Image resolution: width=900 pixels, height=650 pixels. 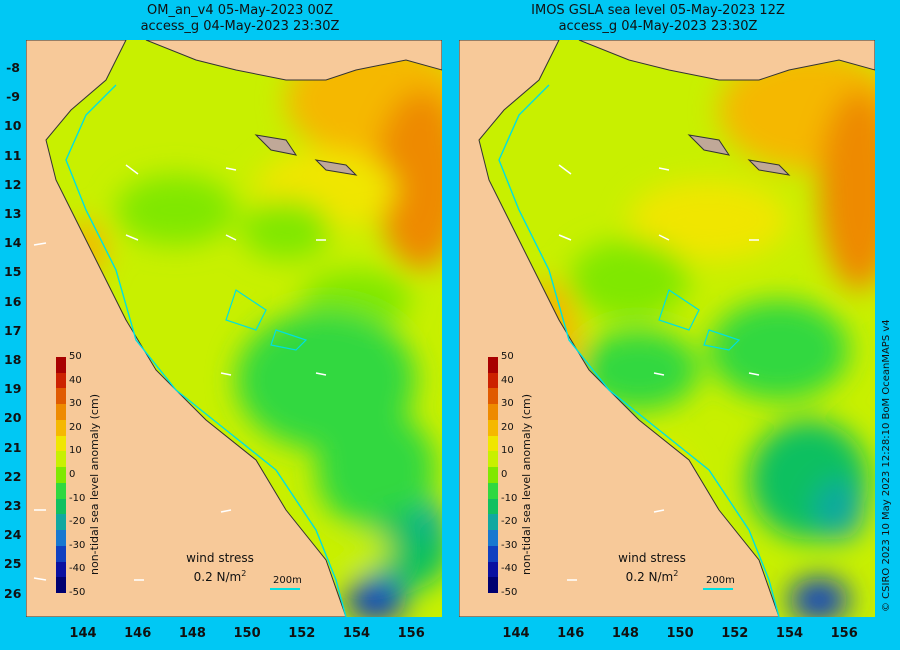 I want to click on longitude-label: 144, so click(x=516, y=633).